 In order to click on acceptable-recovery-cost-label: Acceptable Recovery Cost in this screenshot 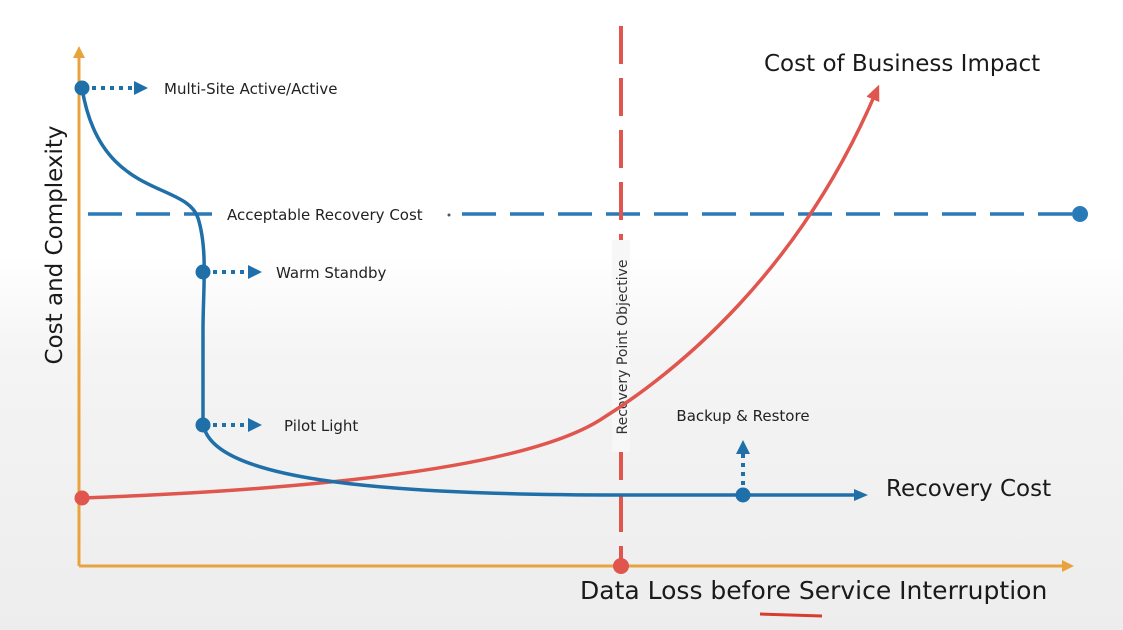, I will do `click(325, 215)`.